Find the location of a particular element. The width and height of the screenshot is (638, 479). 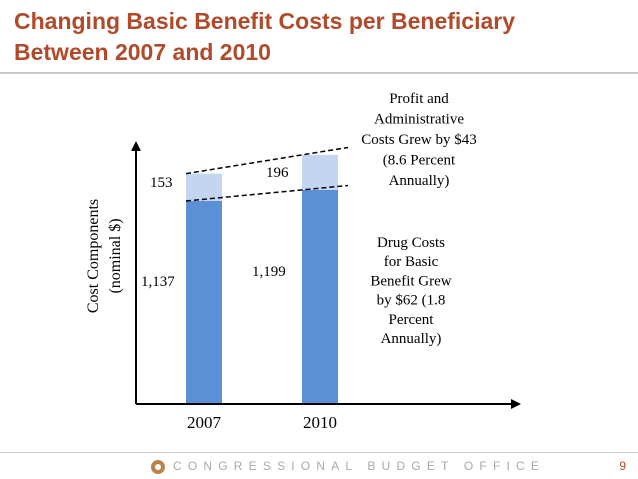

x-tick-label-2010: 2010 is located at coordinates (320, 422).